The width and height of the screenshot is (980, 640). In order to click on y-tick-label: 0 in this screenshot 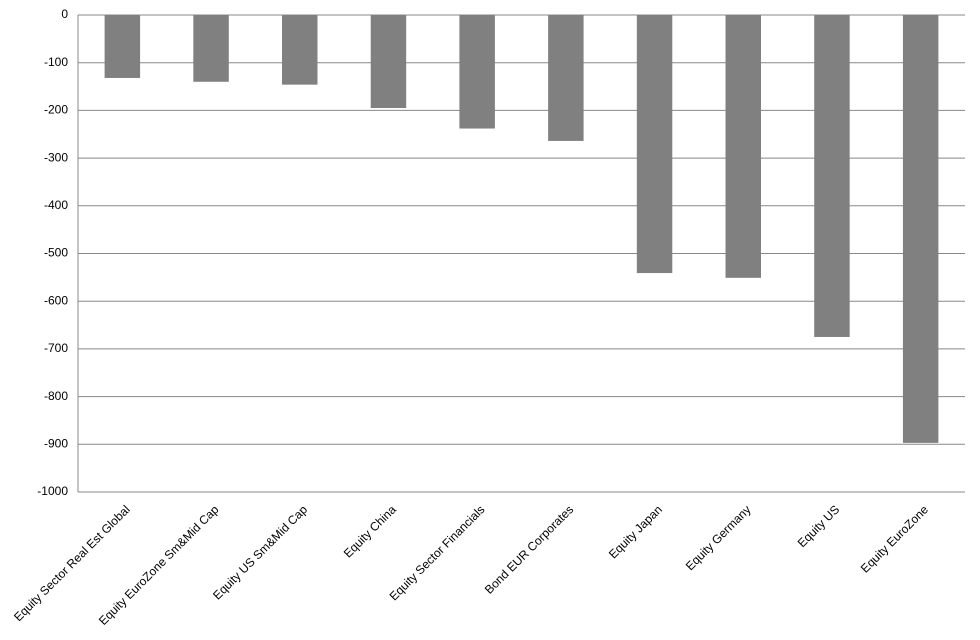, I will do `click(64, 14)`.